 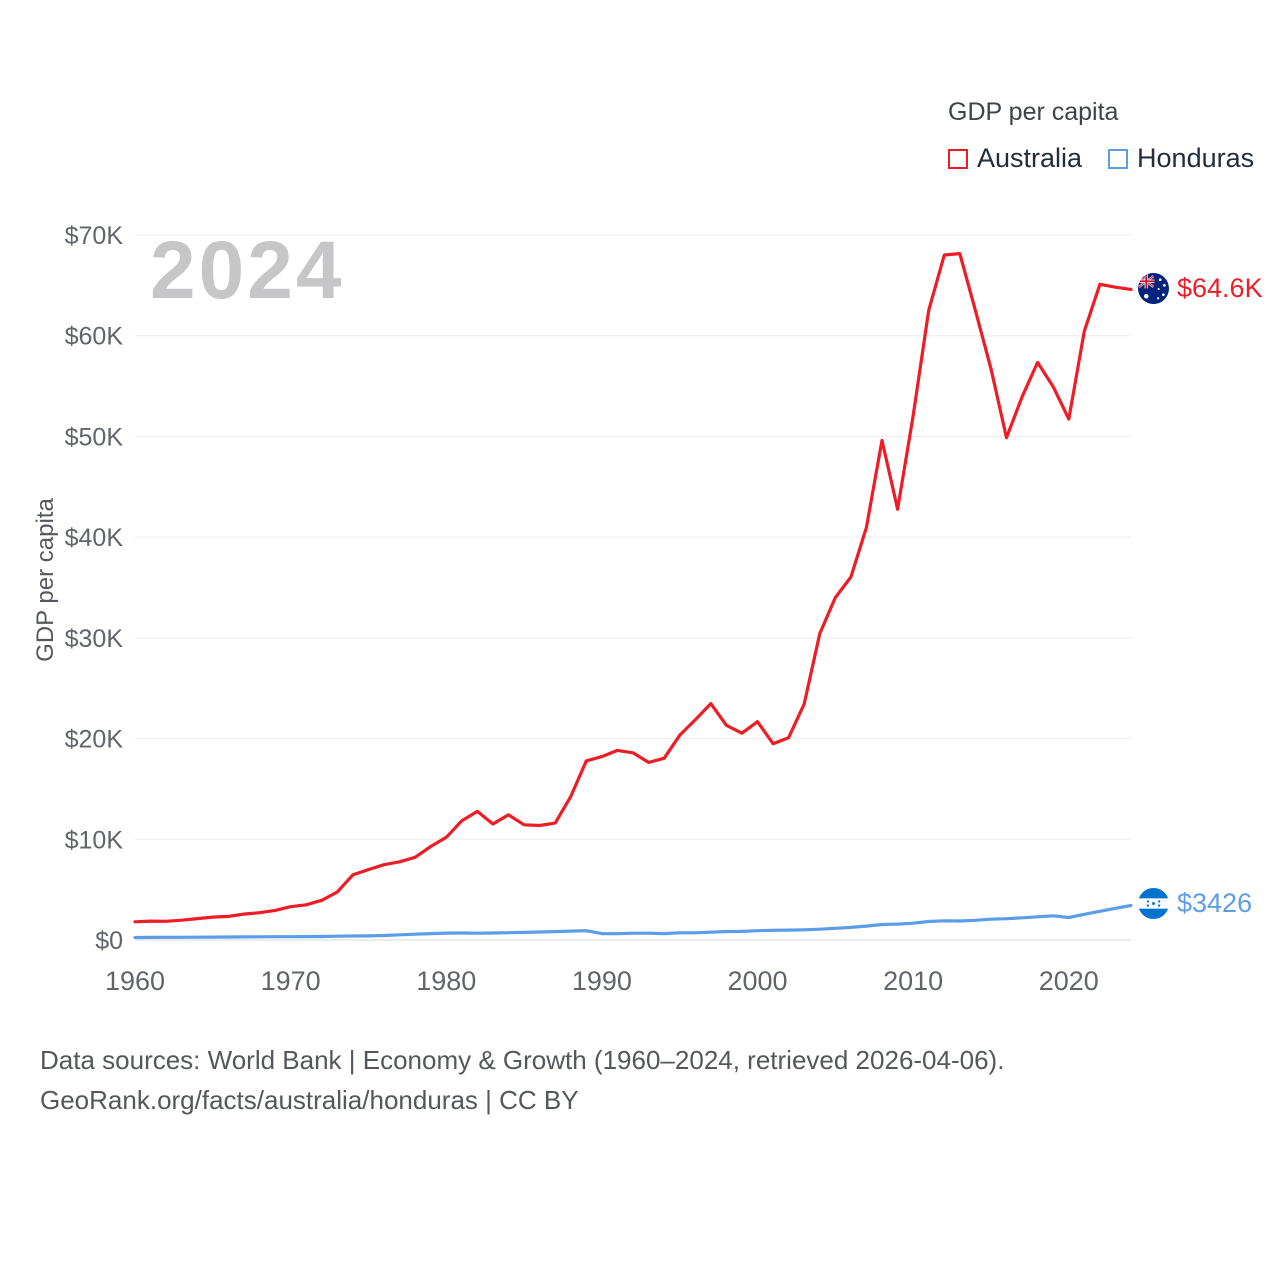 What do you see at coordinates (109, 941) in the screenshot?
I see `y-tick-label: $0` at bounding box center [109, 941].